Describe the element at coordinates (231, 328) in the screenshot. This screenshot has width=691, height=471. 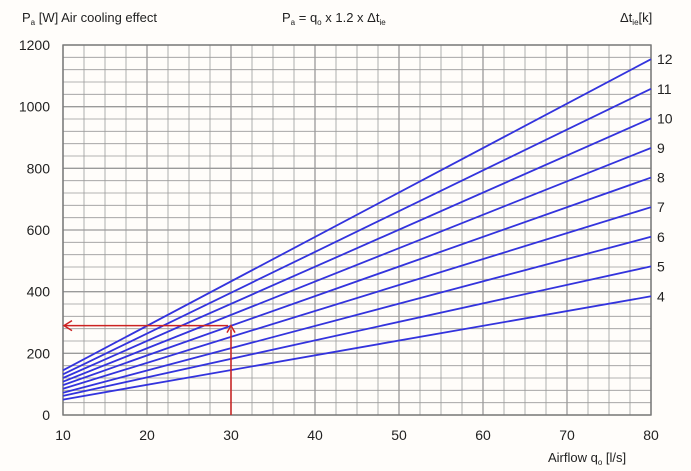
I see `arrow-head-up` at that location.